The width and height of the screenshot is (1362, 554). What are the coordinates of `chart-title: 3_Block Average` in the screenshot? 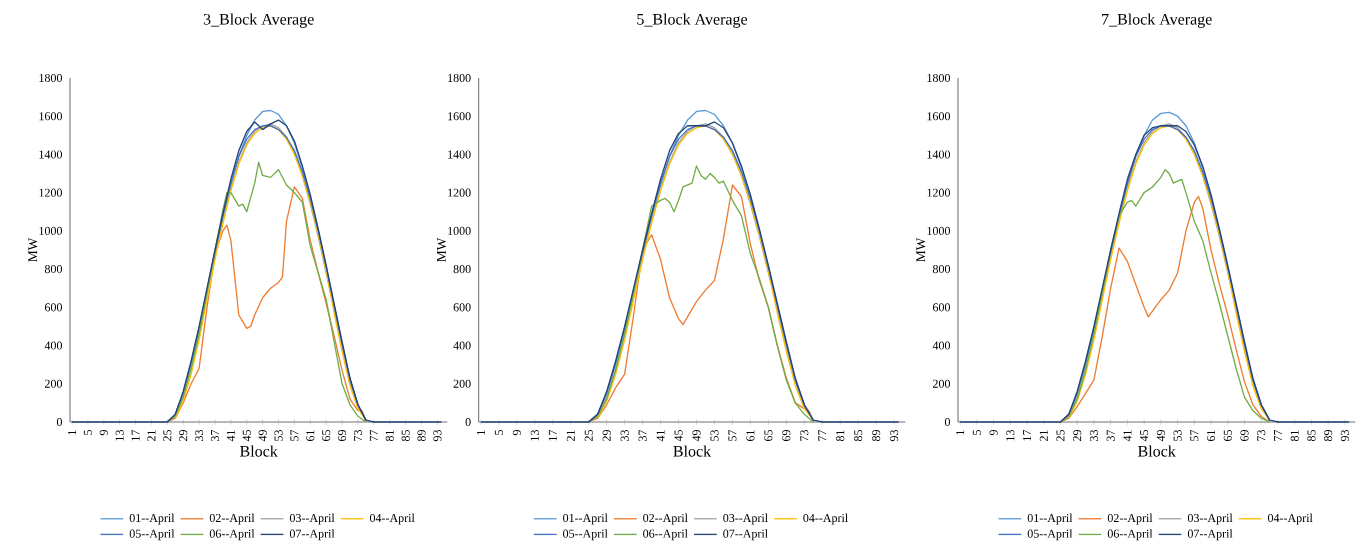 It's located at (258, 20).